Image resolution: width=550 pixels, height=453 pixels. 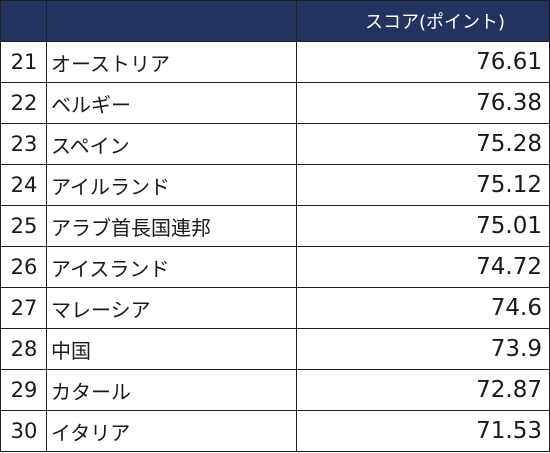 What do you see at coordinates (23, 431) in the screenshot?
I see `rank-cell: 30` at bounding box center [23, 431].